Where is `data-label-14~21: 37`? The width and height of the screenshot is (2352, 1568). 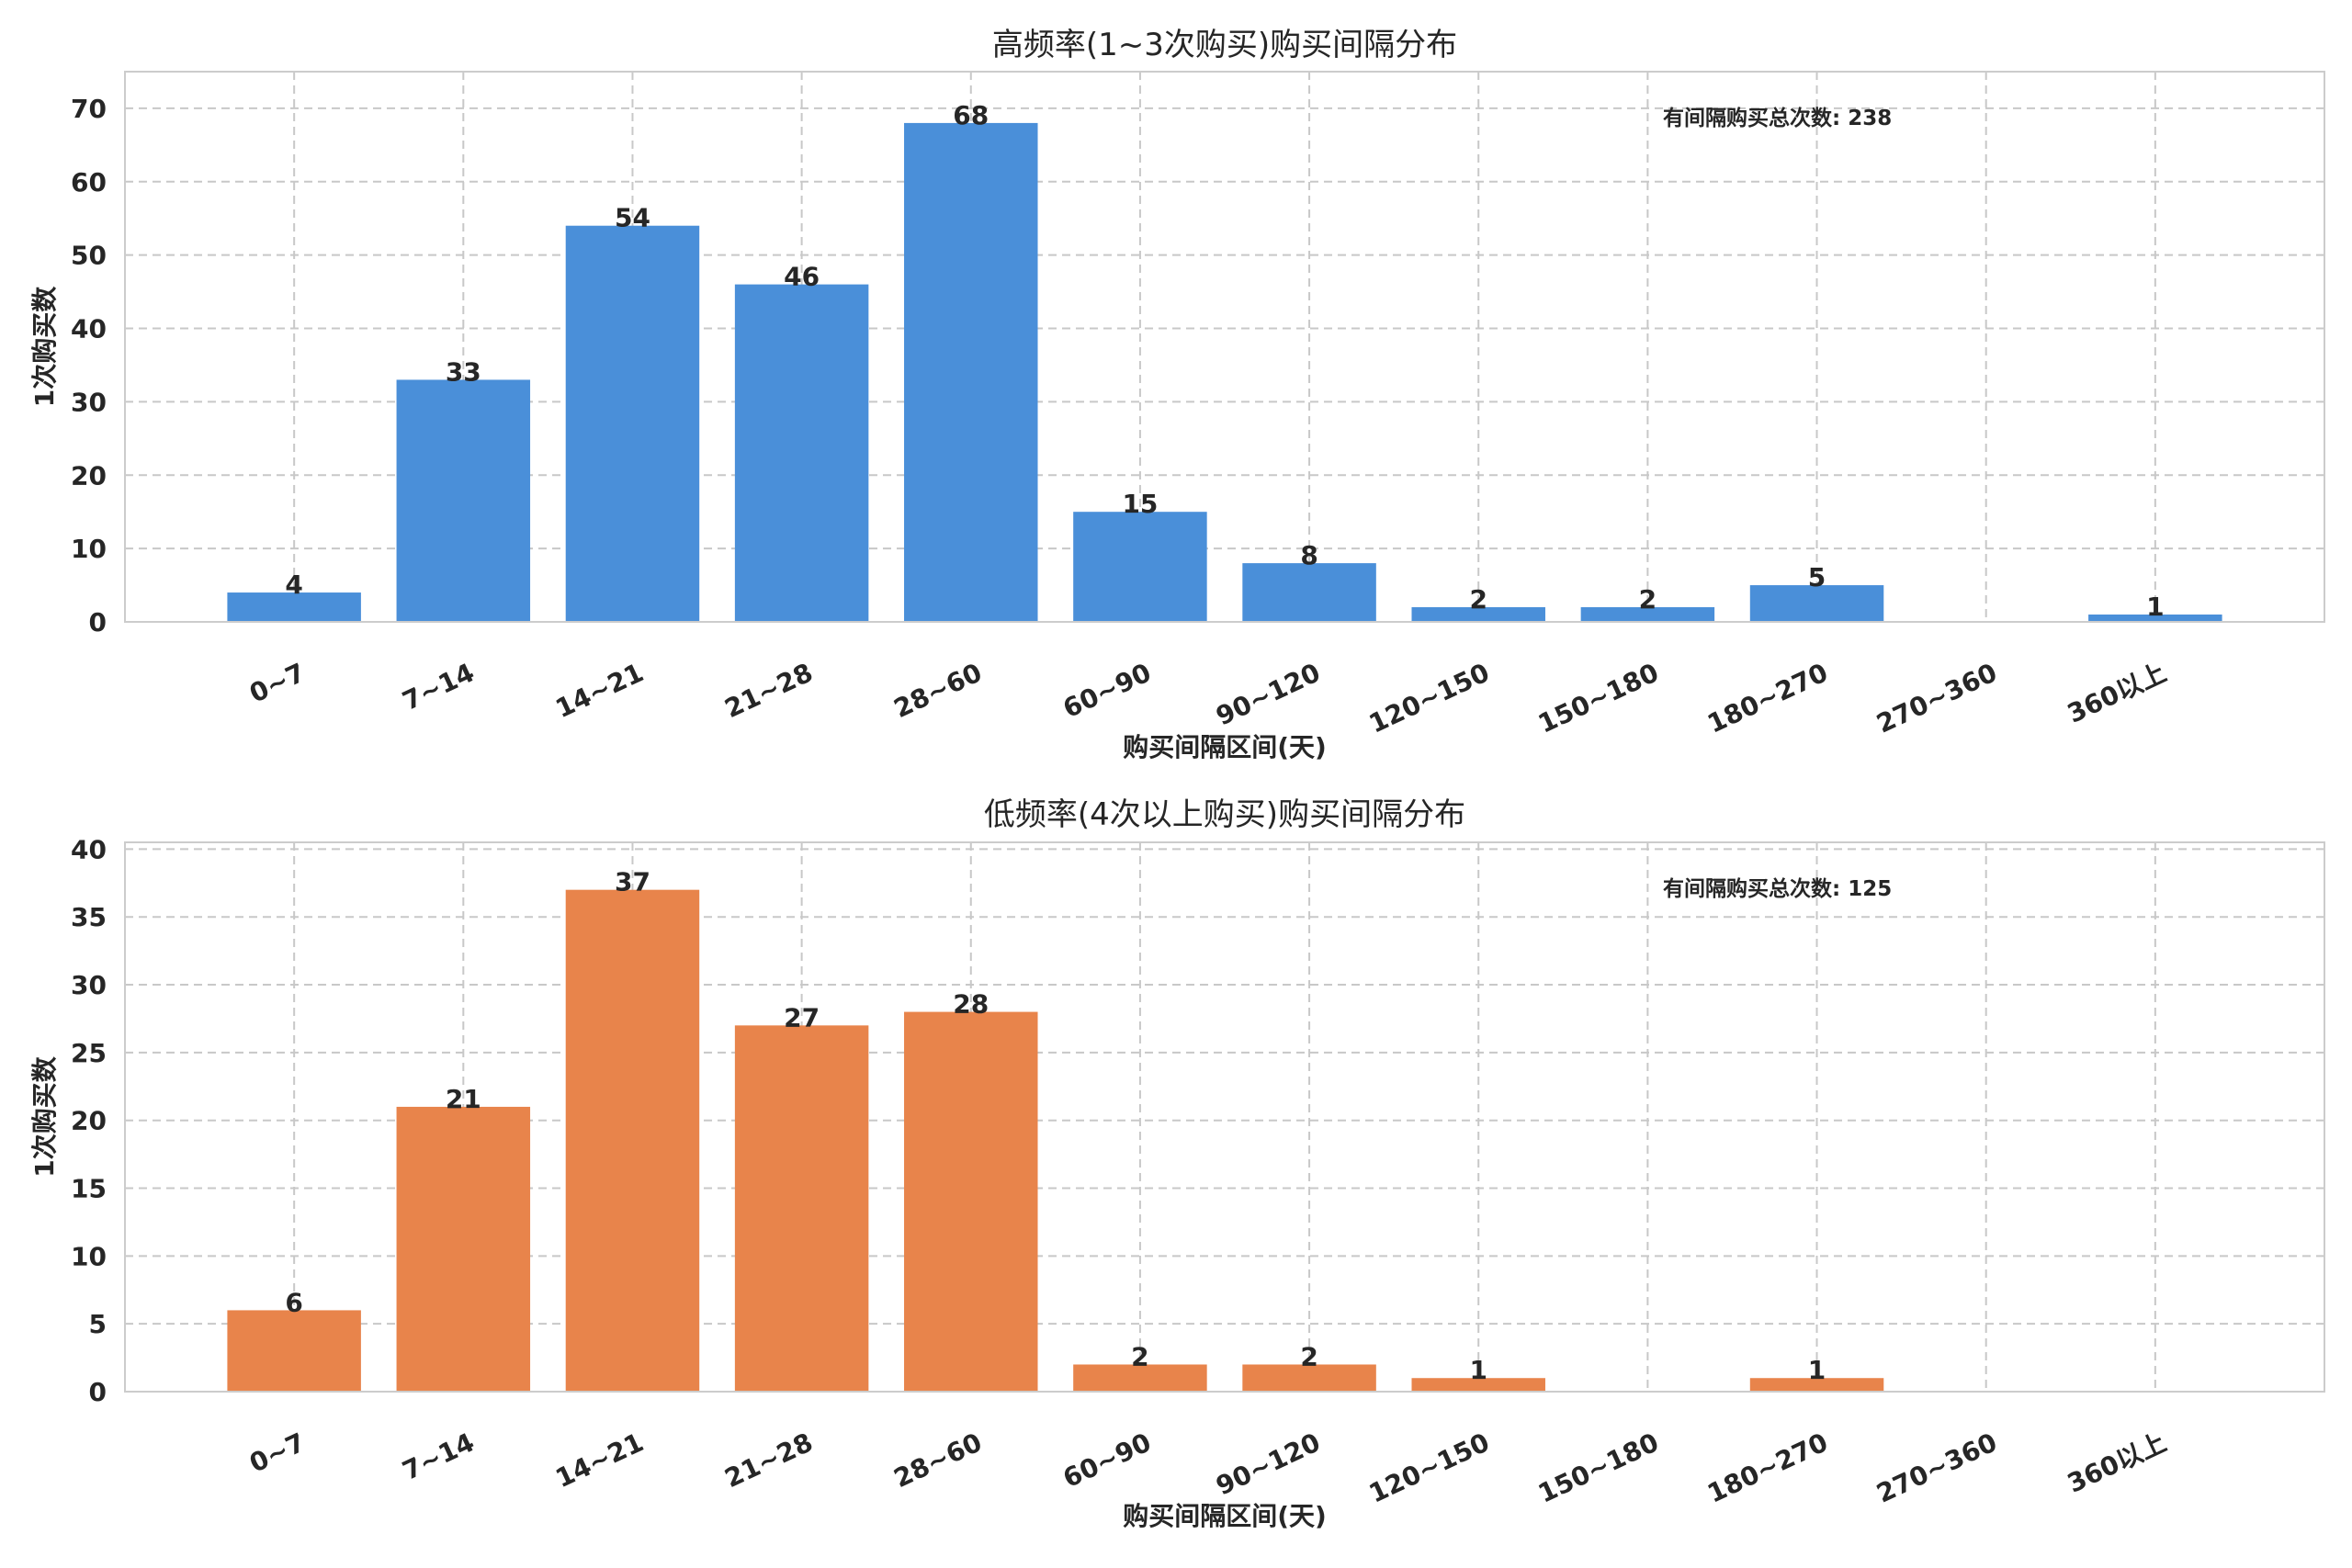 data-label-14~21: 37 is located at coordinates (632, 882).